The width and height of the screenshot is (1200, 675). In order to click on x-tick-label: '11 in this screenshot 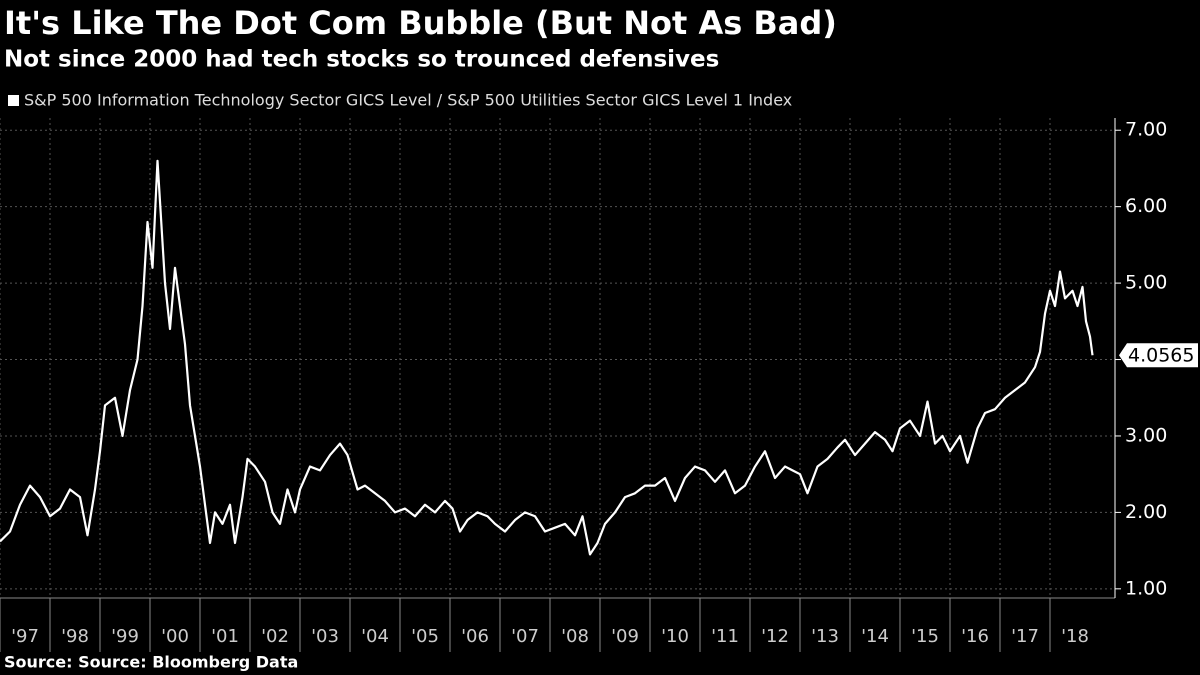, I will do `click(725, 636)`.